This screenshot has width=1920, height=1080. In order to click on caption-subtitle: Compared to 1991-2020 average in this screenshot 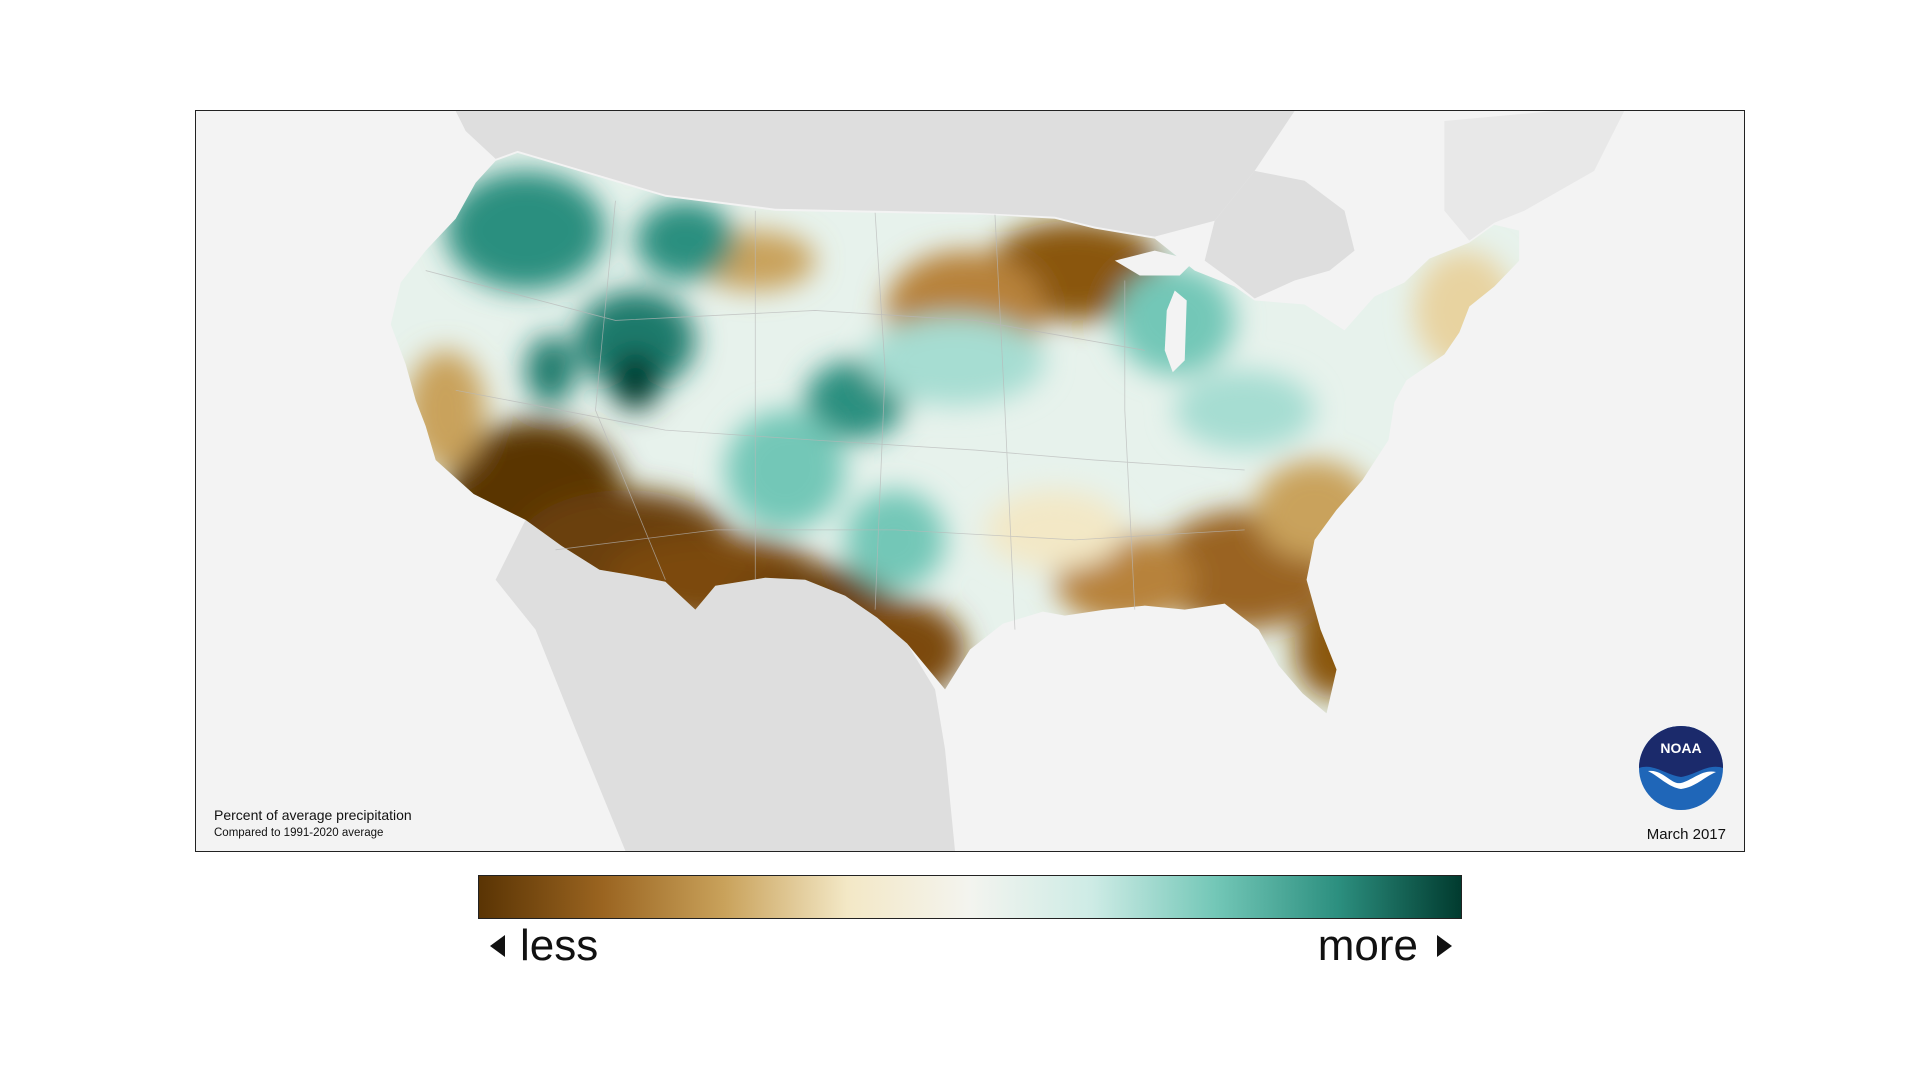, I will do `click(299, 833)`.